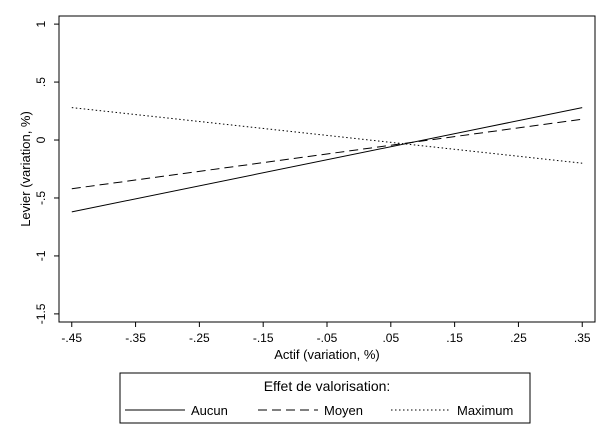 The width and height of the screenshot is (610, 444). What do you see at coordinates (343, 410) in the screenshot?
I see `legend-label-moyen: Moyen` at bounding box center [343, 410].